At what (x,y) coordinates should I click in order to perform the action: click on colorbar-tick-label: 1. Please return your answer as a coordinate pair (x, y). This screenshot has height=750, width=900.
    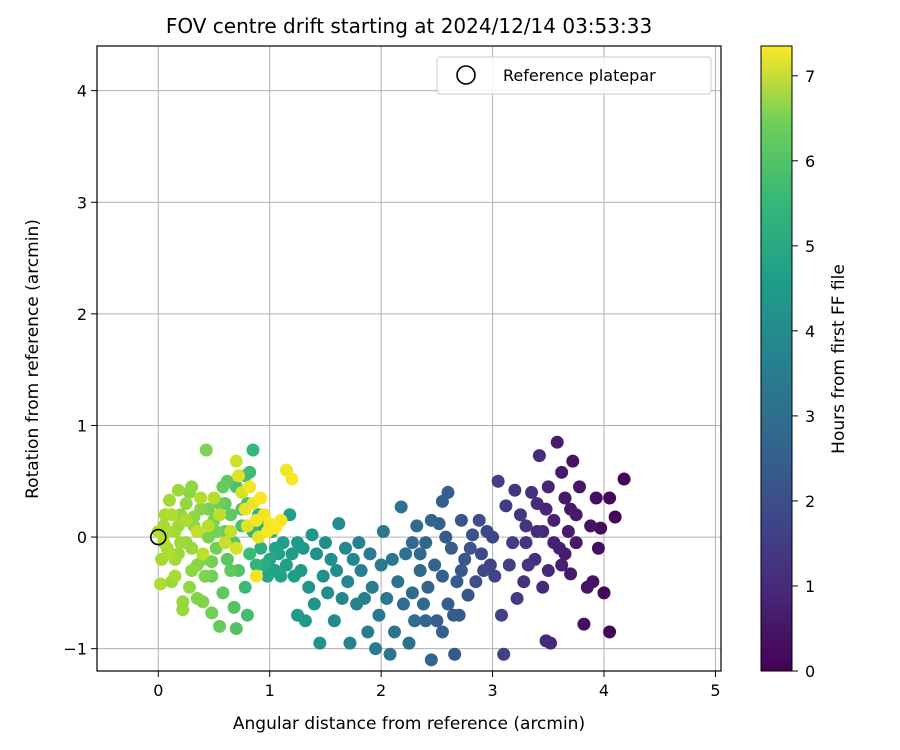
    Looking at the image, I should click on (810, 586).